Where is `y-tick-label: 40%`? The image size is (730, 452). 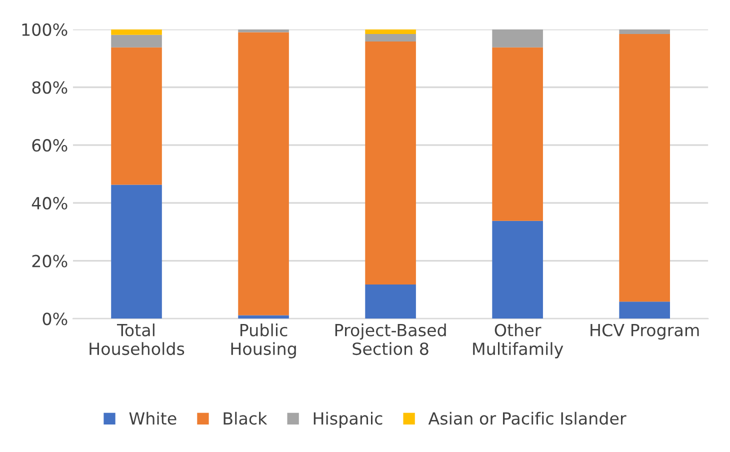
y-tick-label: 40% is located at coordinates (50, 203).